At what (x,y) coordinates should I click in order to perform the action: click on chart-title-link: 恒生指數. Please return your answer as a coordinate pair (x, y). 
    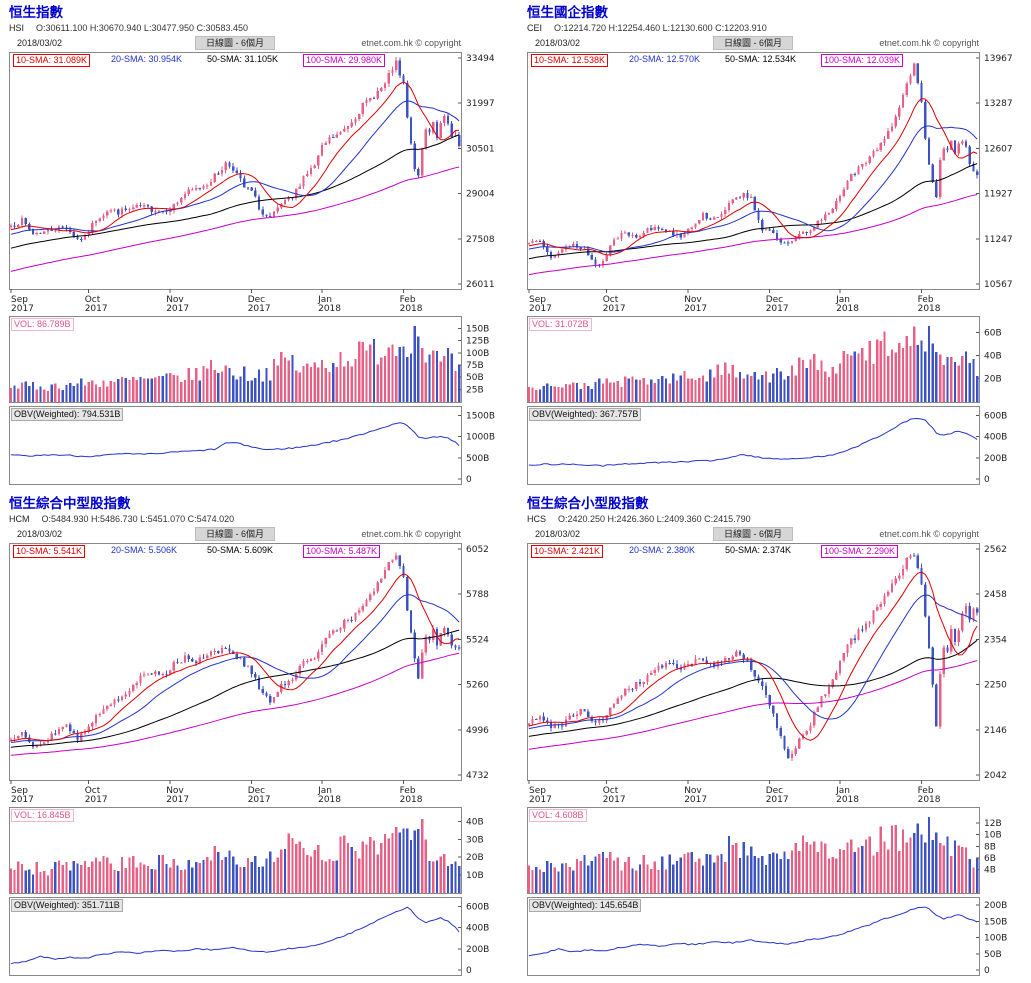
    Looking at the image, I should click on (36, 12).